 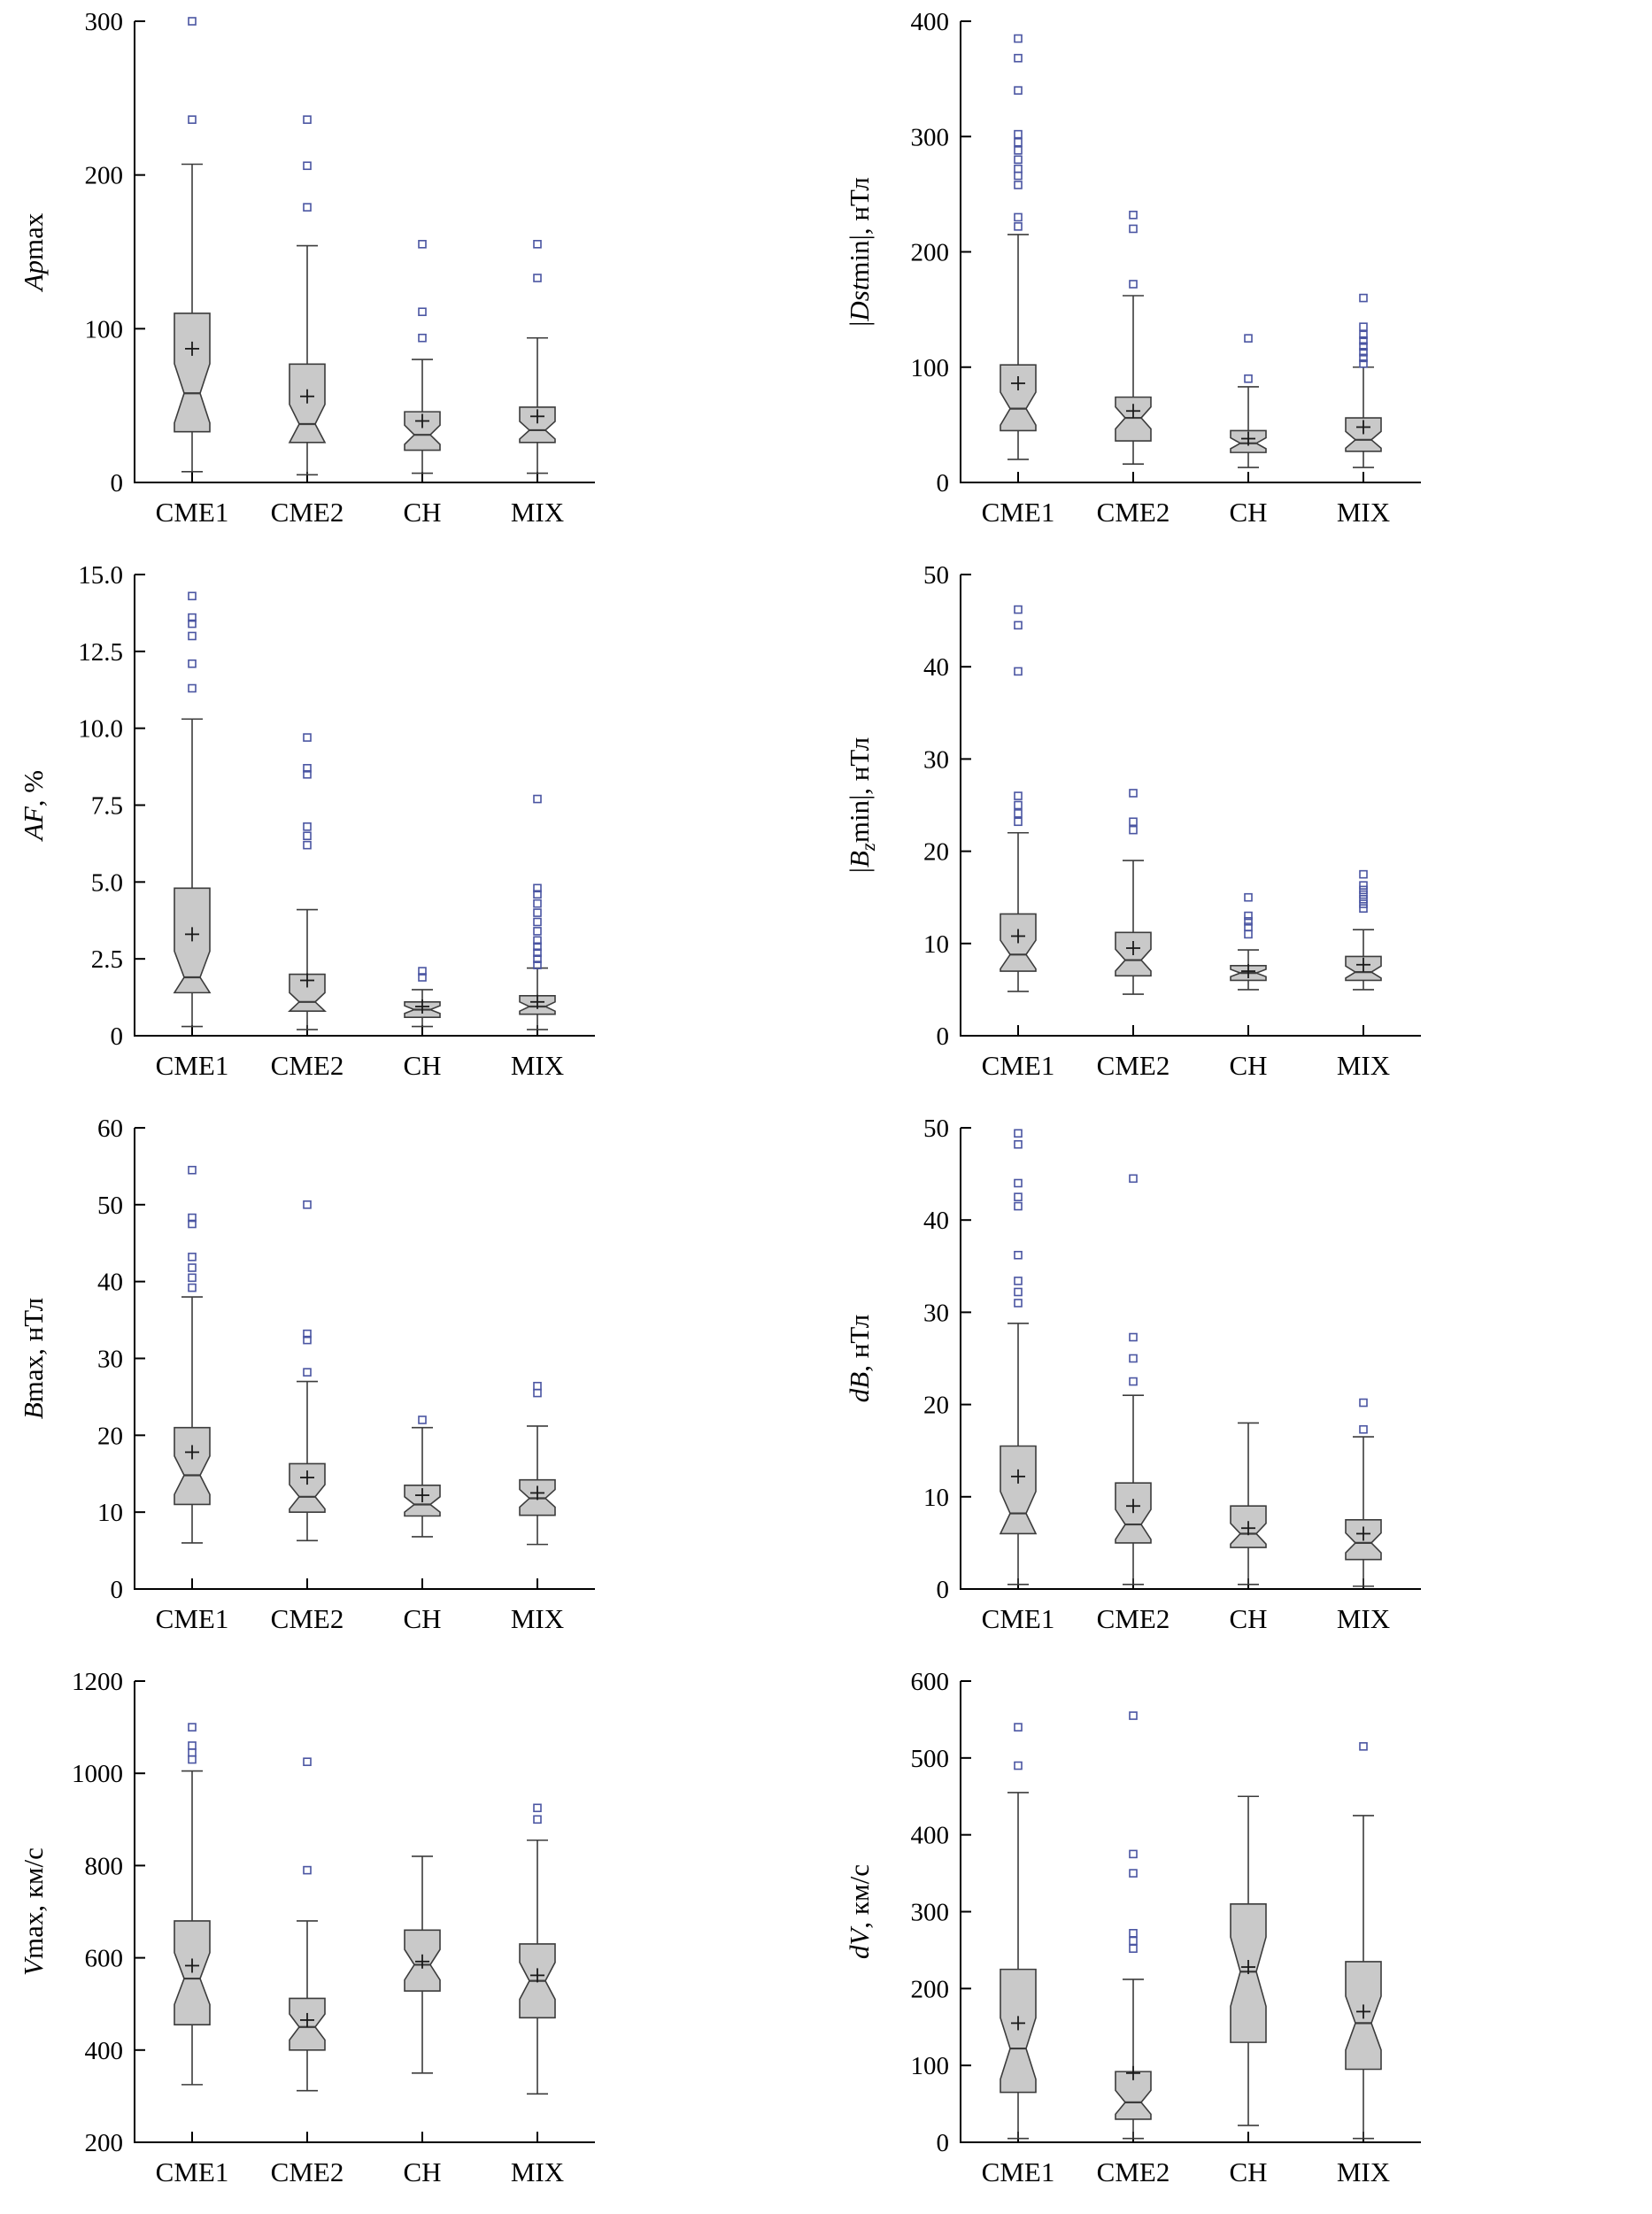 I want to click on svg-text: 2.5, so click(x=107, y=959).